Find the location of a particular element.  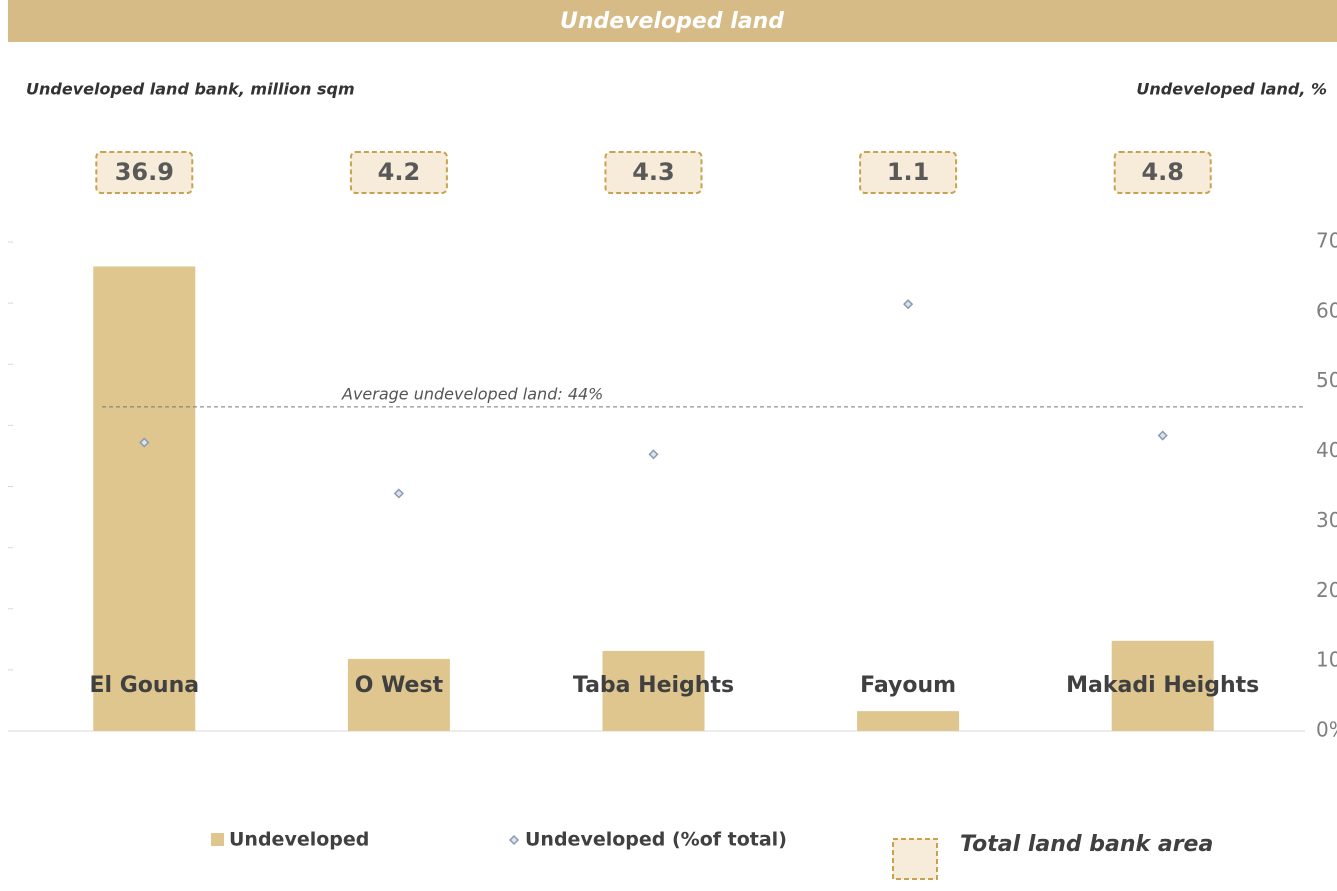

legend-diamond is located at coordinates (514, 840).